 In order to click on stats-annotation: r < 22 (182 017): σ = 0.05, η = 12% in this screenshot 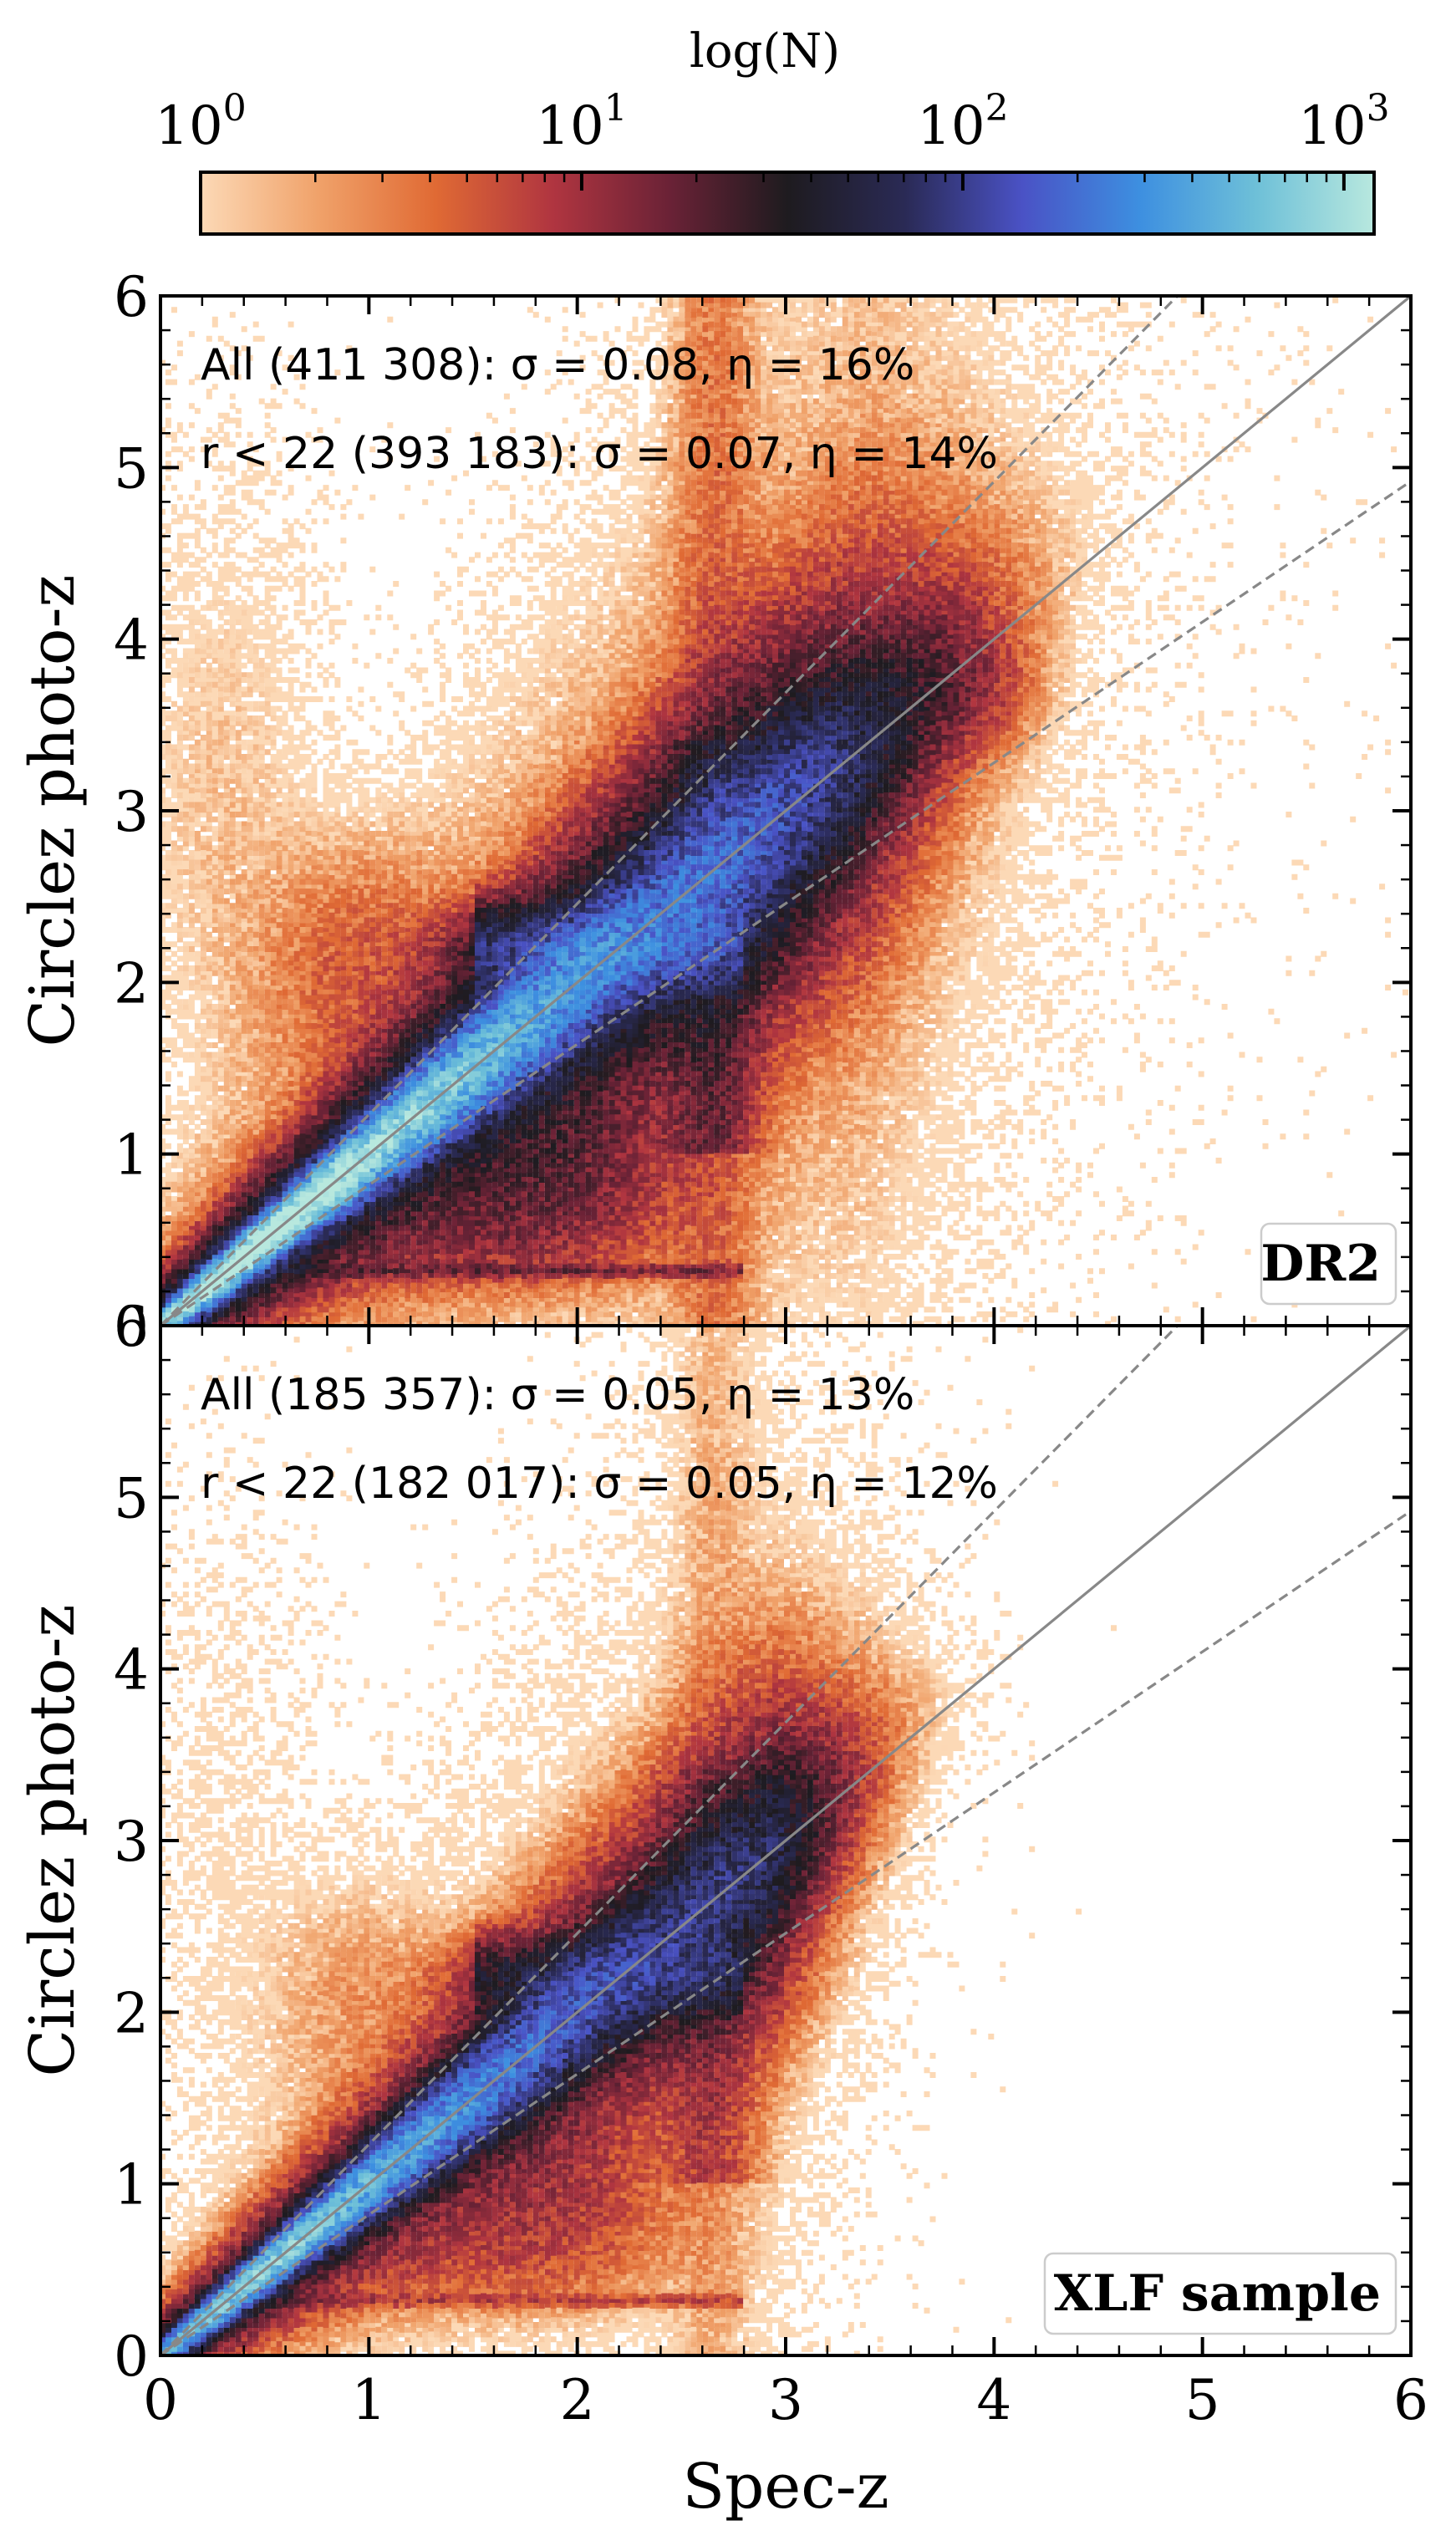, I will do `click(599, 1484)`.